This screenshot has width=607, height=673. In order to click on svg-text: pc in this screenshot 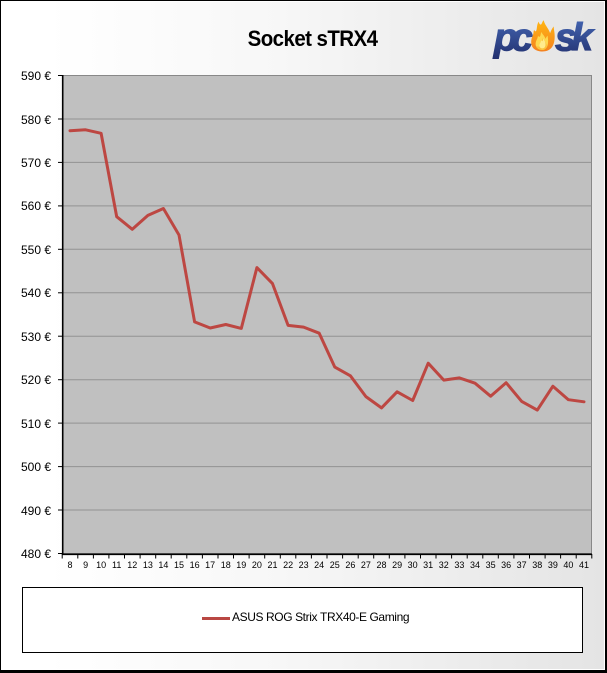, I will do `click(513, 38)`.